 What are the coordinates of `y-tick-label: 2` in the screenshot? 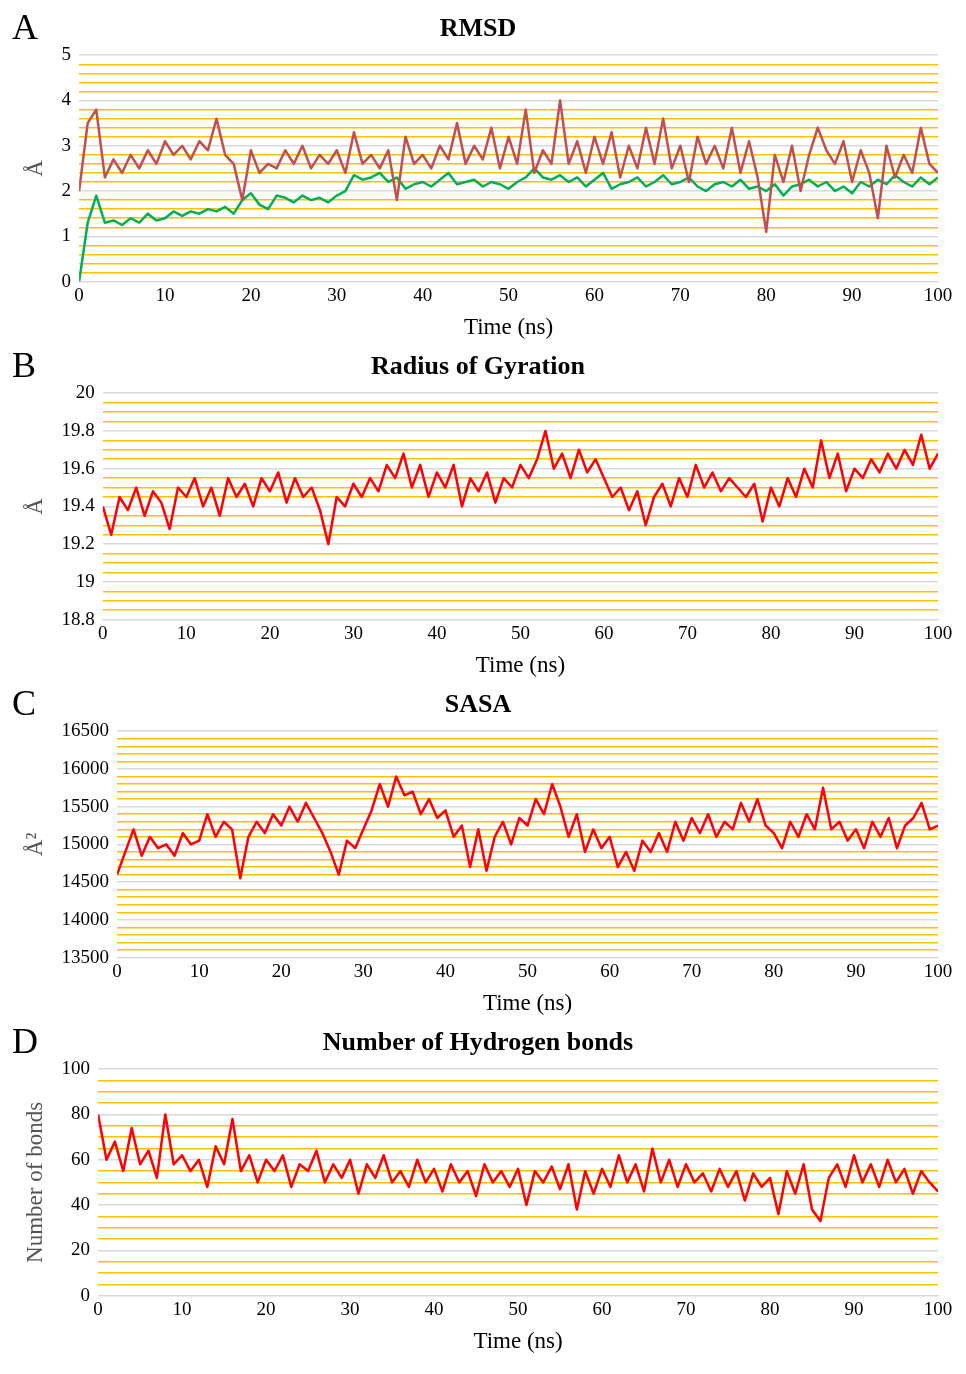 It's located at (66, 190).